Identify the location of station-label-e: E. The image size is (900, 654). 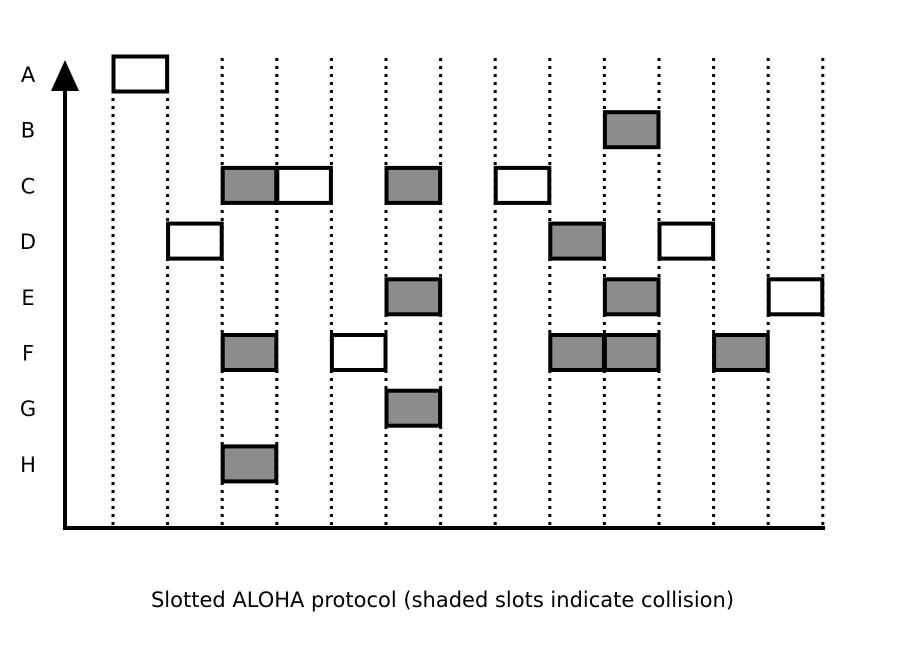
(27, 298).